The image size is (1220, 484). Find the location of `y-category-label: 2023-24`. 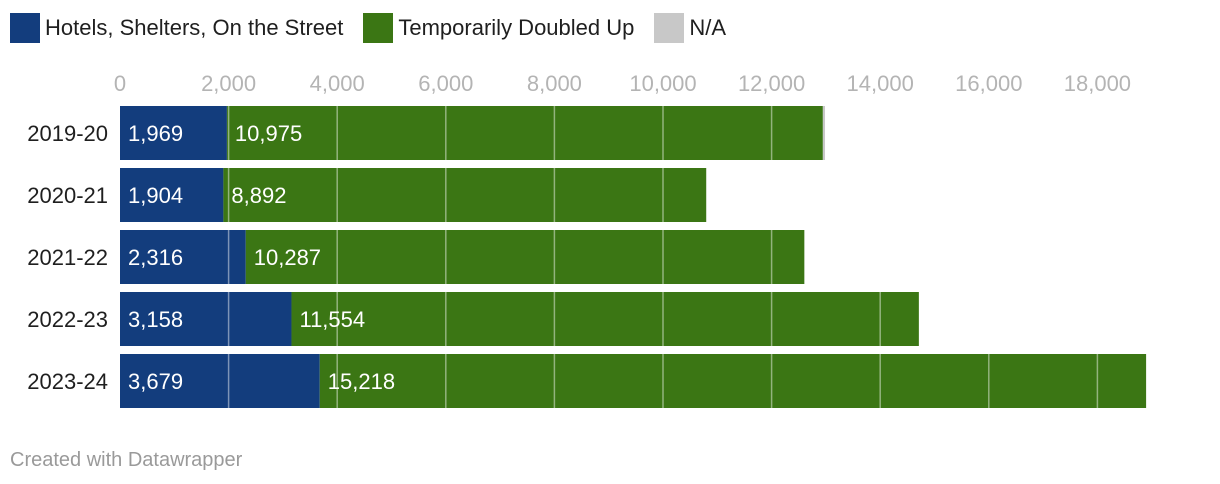

y-category-label: 2023-24 is located at coordinates (67, 381).